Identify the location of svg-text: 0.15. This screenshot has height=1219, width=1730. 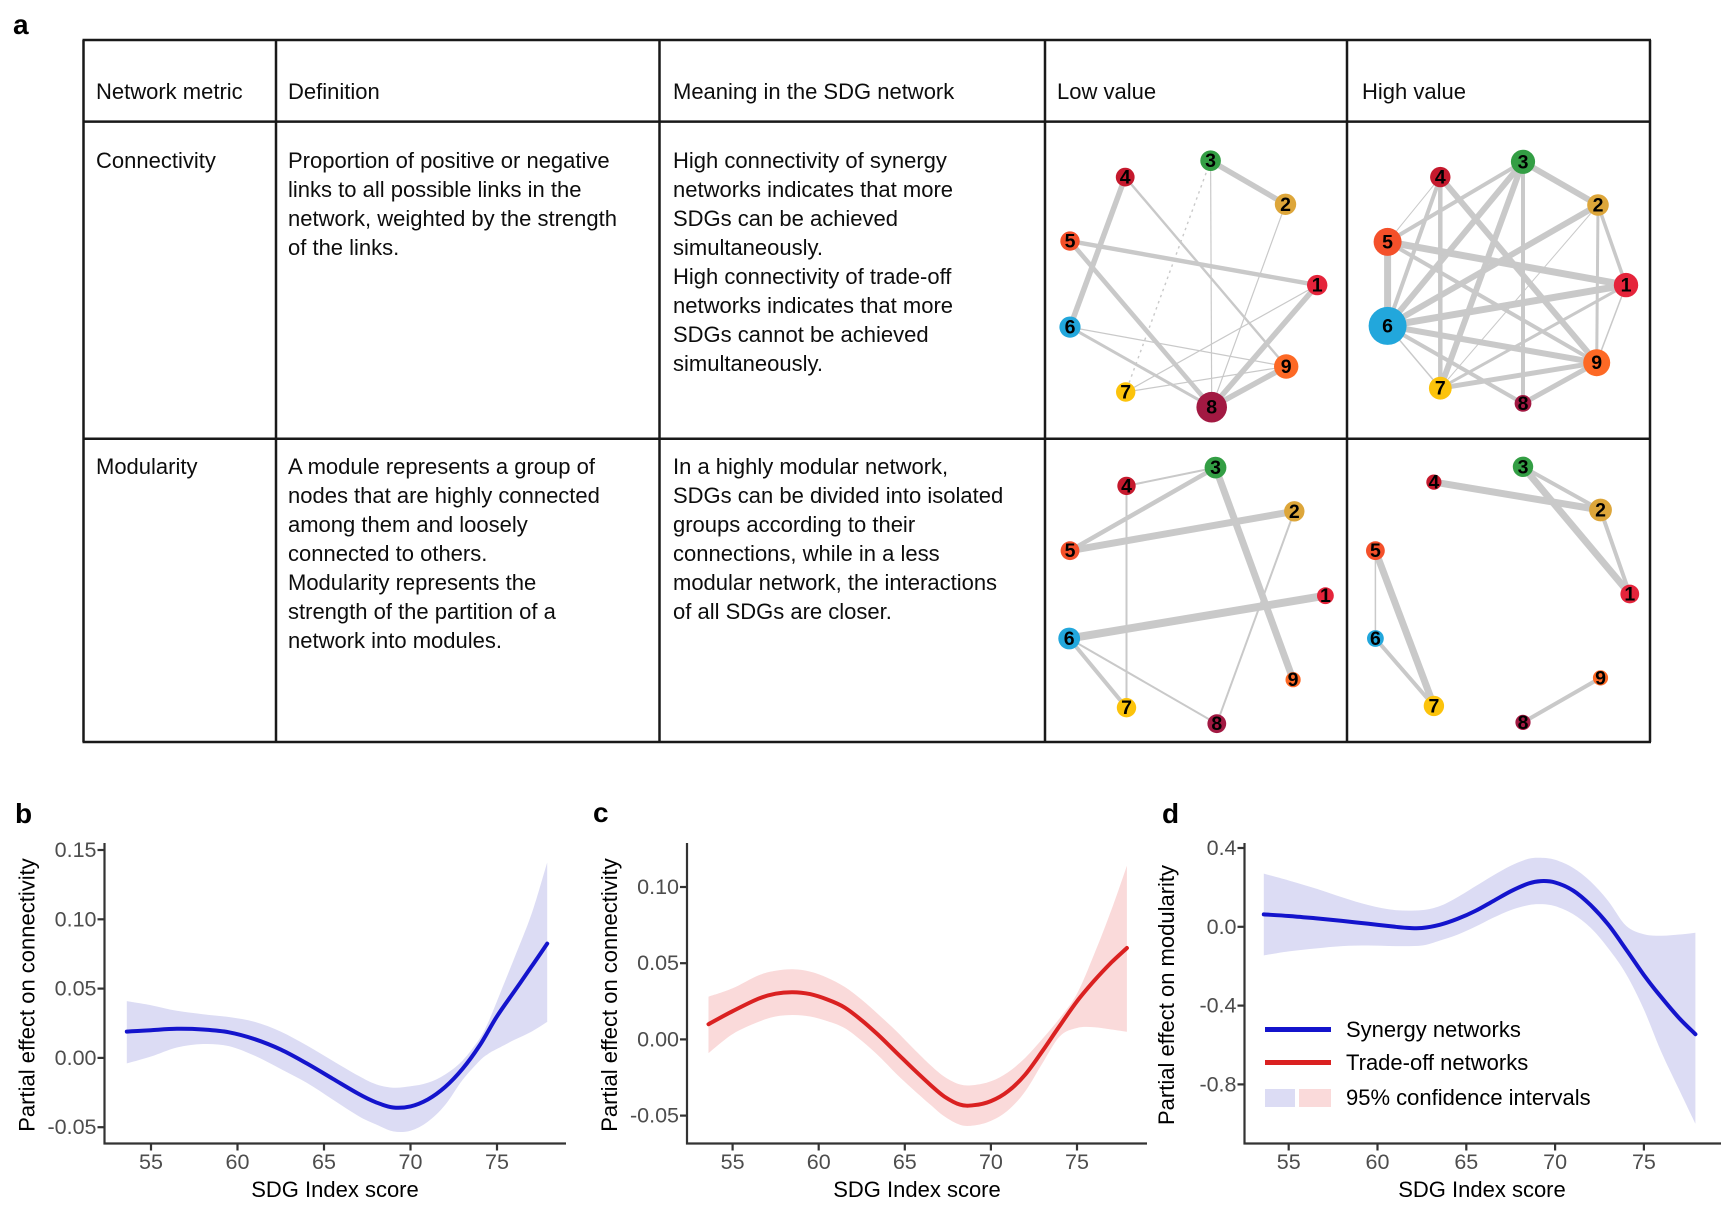
(76, 850).